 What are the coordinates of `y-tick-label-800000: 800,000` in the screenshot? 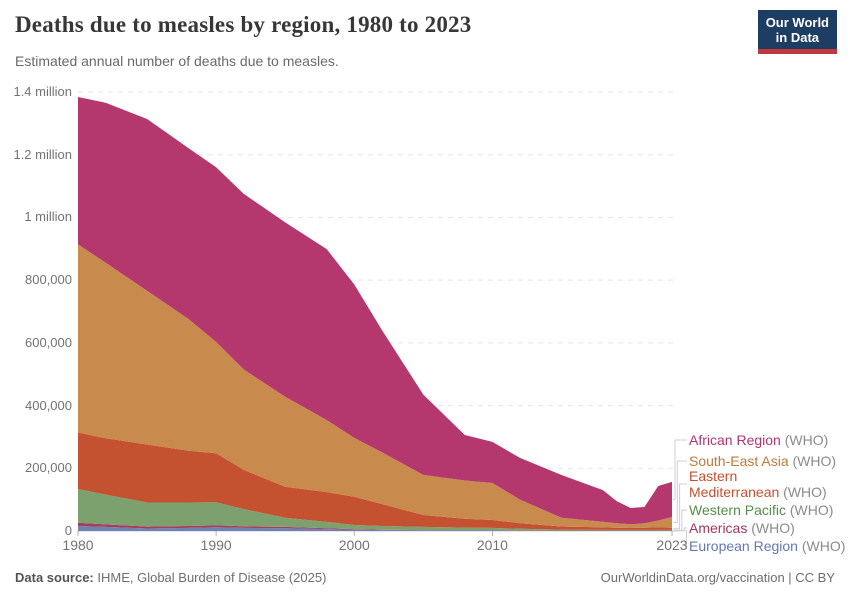 It's located at (48, 280).